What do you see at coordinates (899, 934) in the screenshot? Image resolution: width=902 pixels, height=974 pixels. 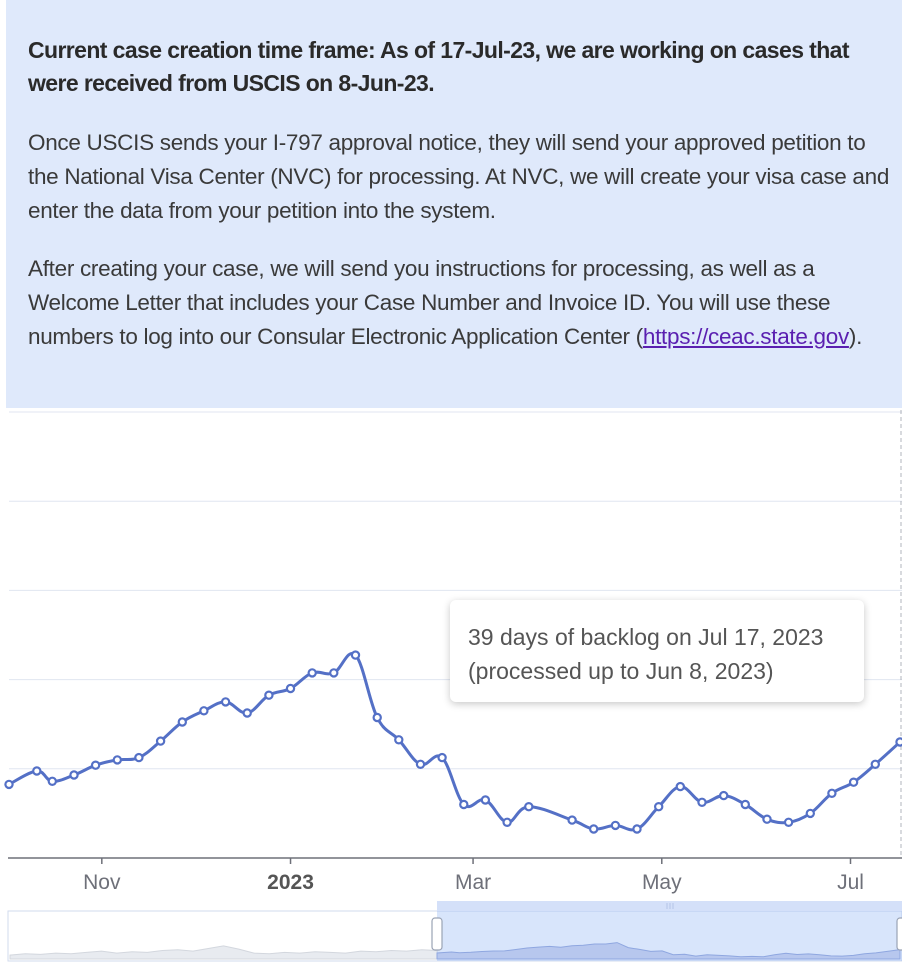 I see `zoom-right-handle` at bounding box center [899, 934].